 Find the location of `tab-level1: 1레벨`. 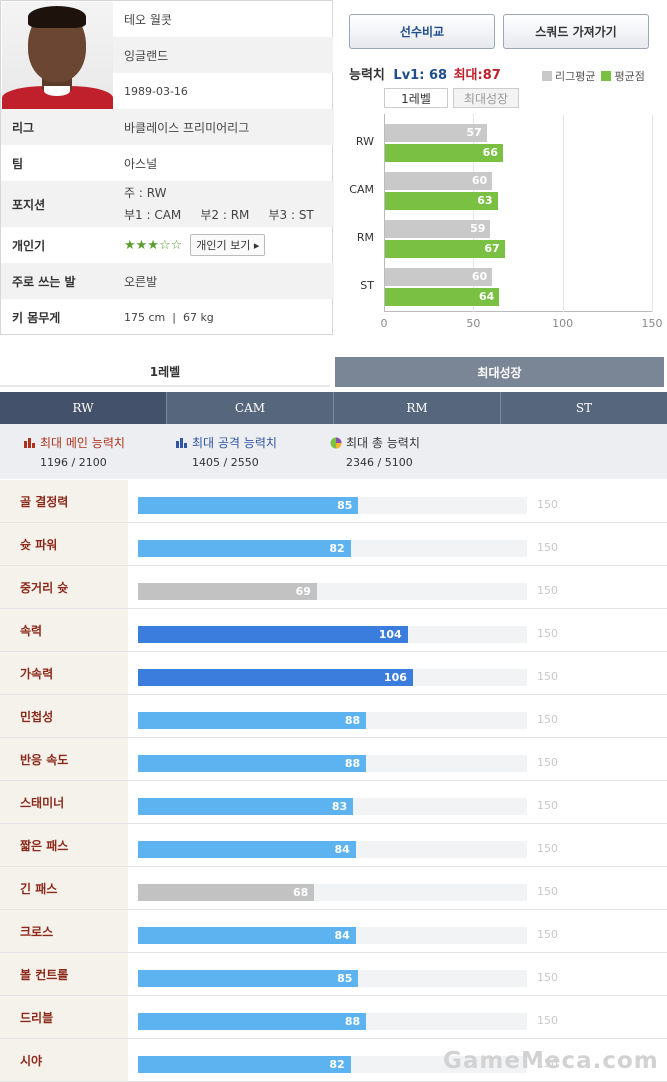

tab-level1: 1레벨 is located at coordinates (165, 372).